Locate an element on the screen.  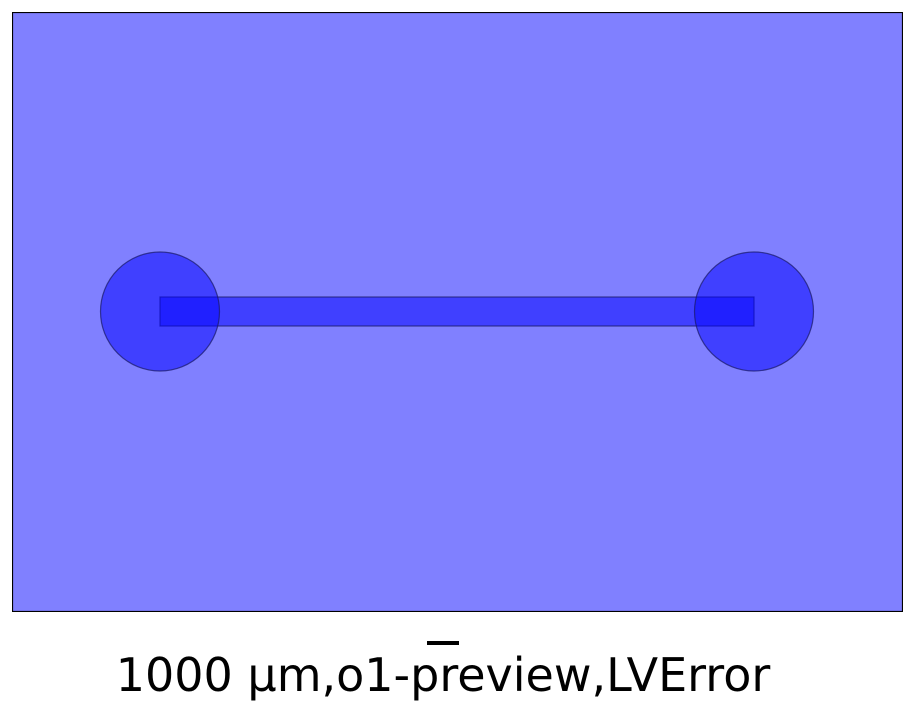
scale-bar is located at coordinates (443, 643).